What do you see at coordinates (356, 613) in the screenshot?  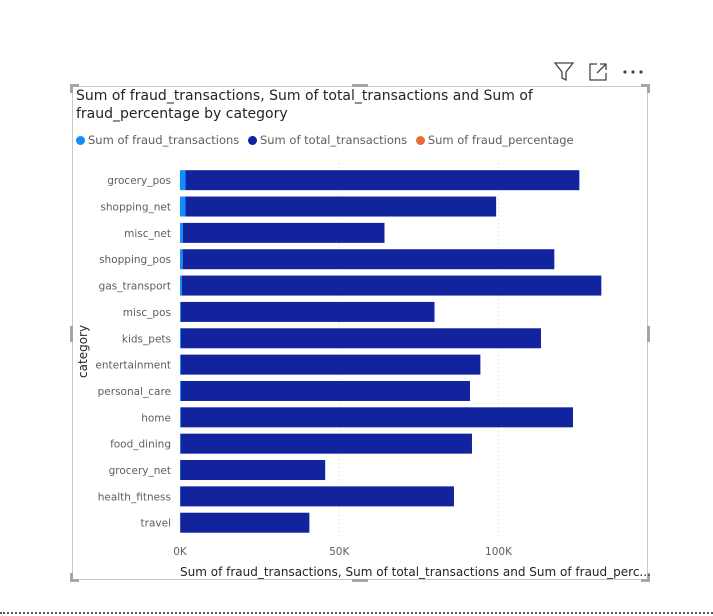 I see `page-divider` at bounding box center [356, 613].